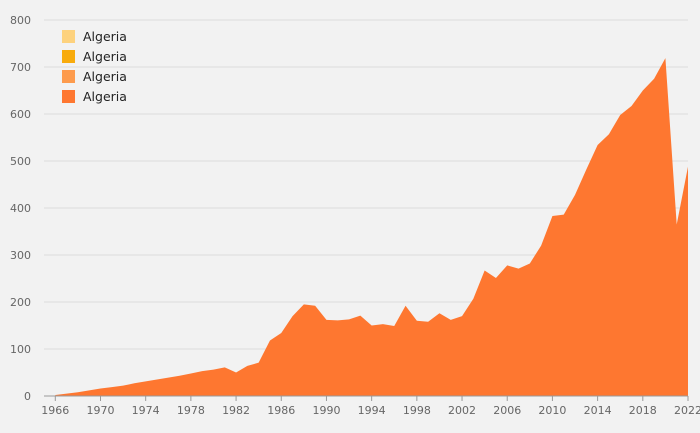 Image resolution: width=700 pixels, height=433 pixels. What do you see at coordinates (191, 410) in the screenshot?
I see `x-tick-label: 1978` at bounding box center [191, 410].